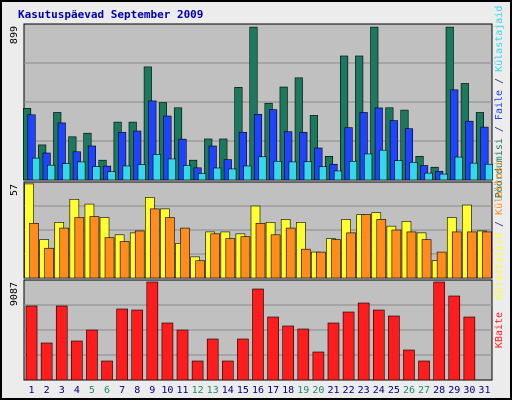  I want to click on bar-top-külastajaid-day-26, so click(413, 171).